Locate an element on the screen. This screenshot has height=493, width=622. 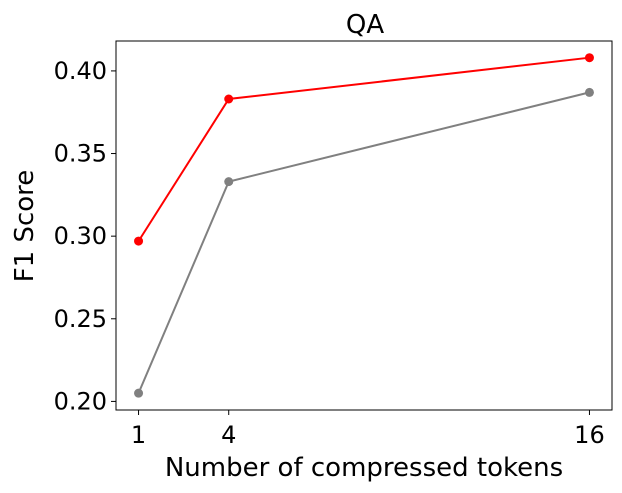
y-tick-label: 0.35 is located at coordinates (80, 154).